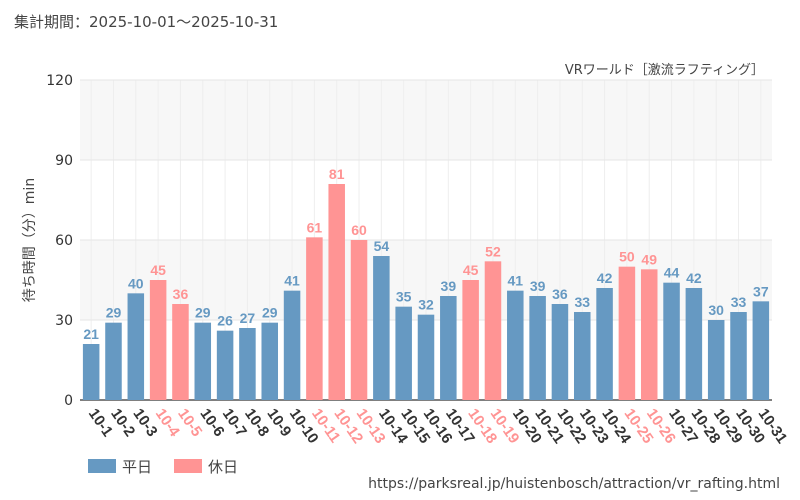 This screenshot has width=800, height=500. What do you see at coordinates (223, 467) in the screenshot?
I see `legend-label-holiday: 休日` at bounding box center [223, 467].